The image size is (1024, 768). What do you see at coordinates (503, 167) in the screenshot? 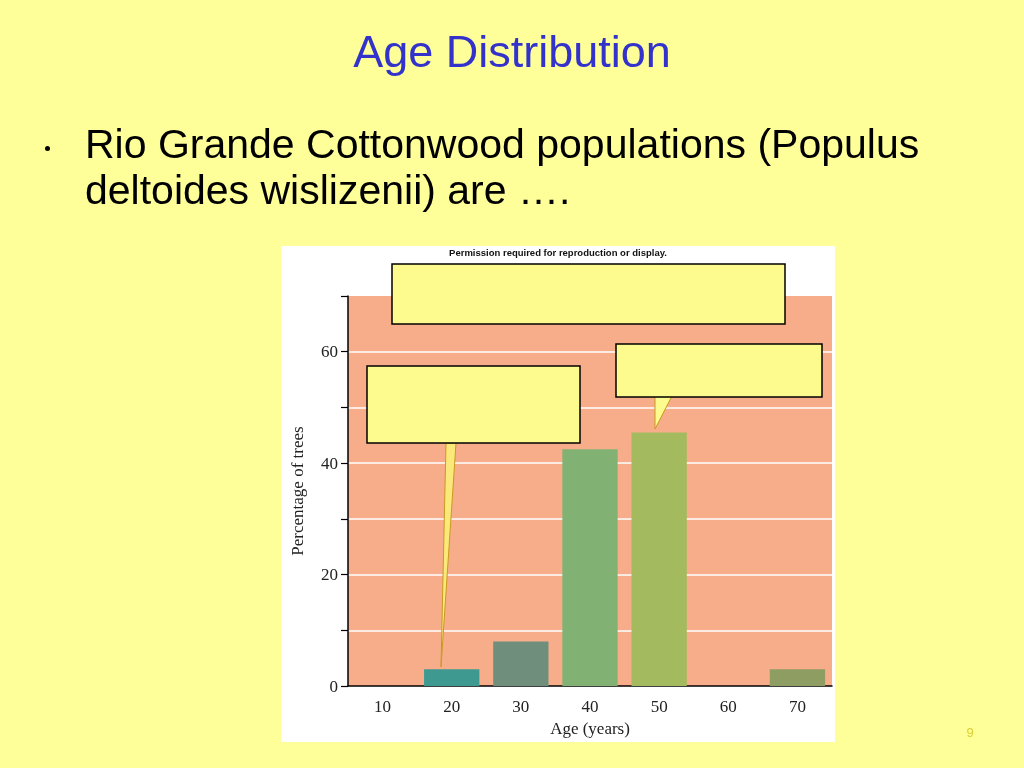
I see `chart-subtitle: Rio Grande Cottonwood populations (Populus deltoides wislizenii) are ….` at bounding box center [503, 167].